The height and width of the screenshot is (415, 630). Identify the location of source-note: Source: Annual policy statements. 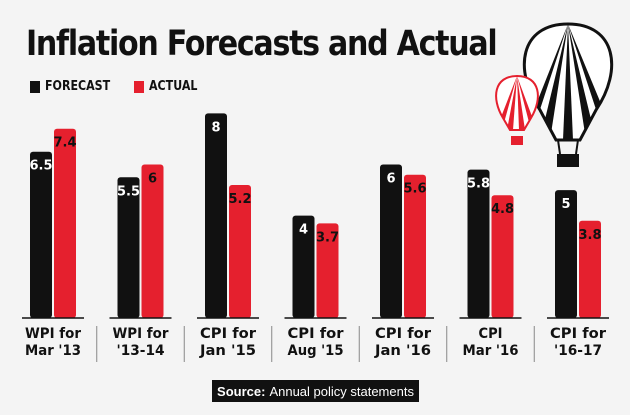
(315, 391).